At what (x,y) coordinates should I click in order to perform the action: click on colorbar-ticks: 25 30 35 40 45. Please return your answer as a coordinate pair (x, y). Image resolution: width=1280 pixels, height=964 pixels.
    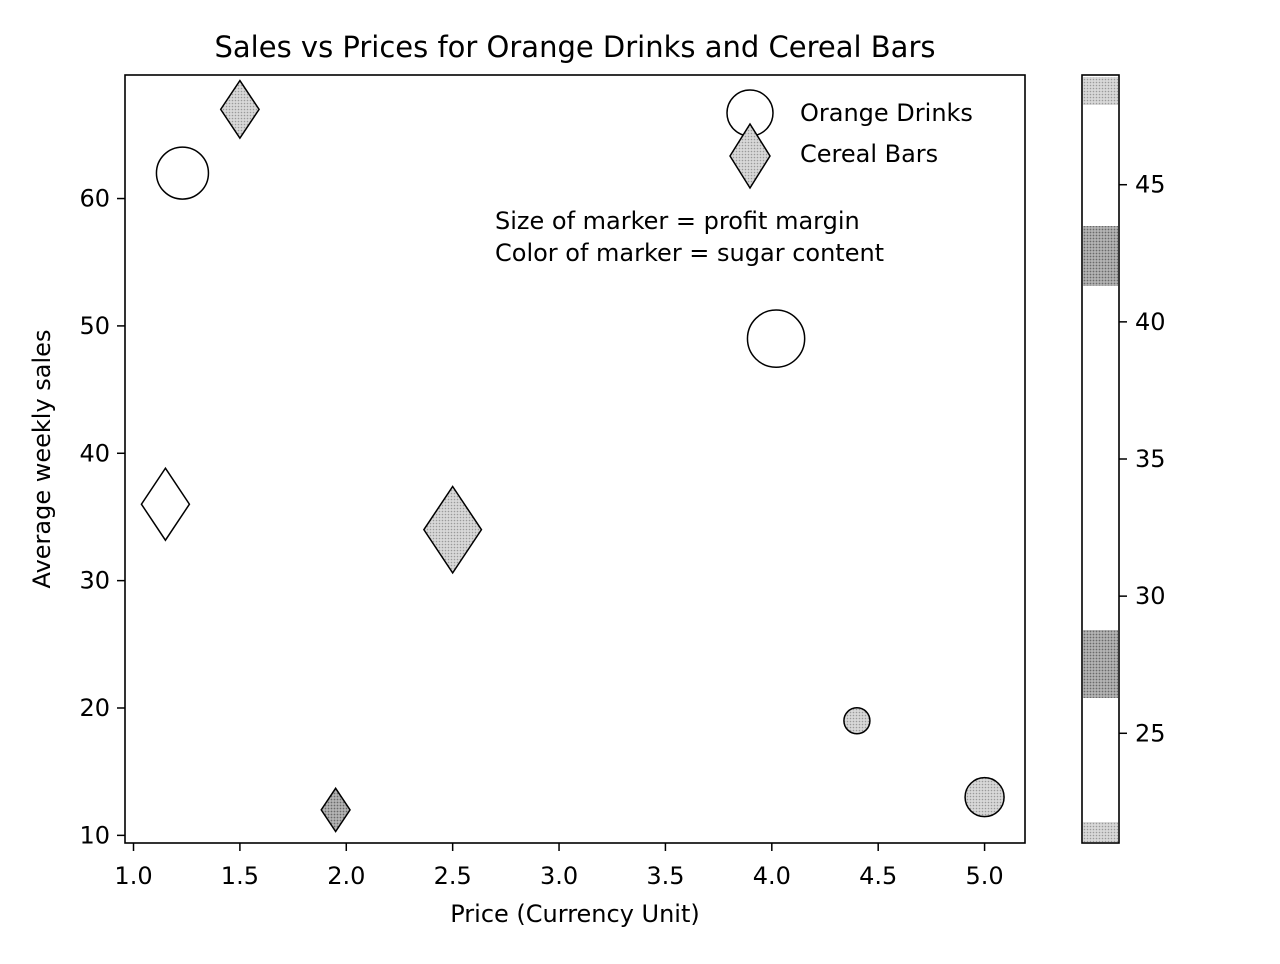
    Looking at the image, I should click on (1142, 459).